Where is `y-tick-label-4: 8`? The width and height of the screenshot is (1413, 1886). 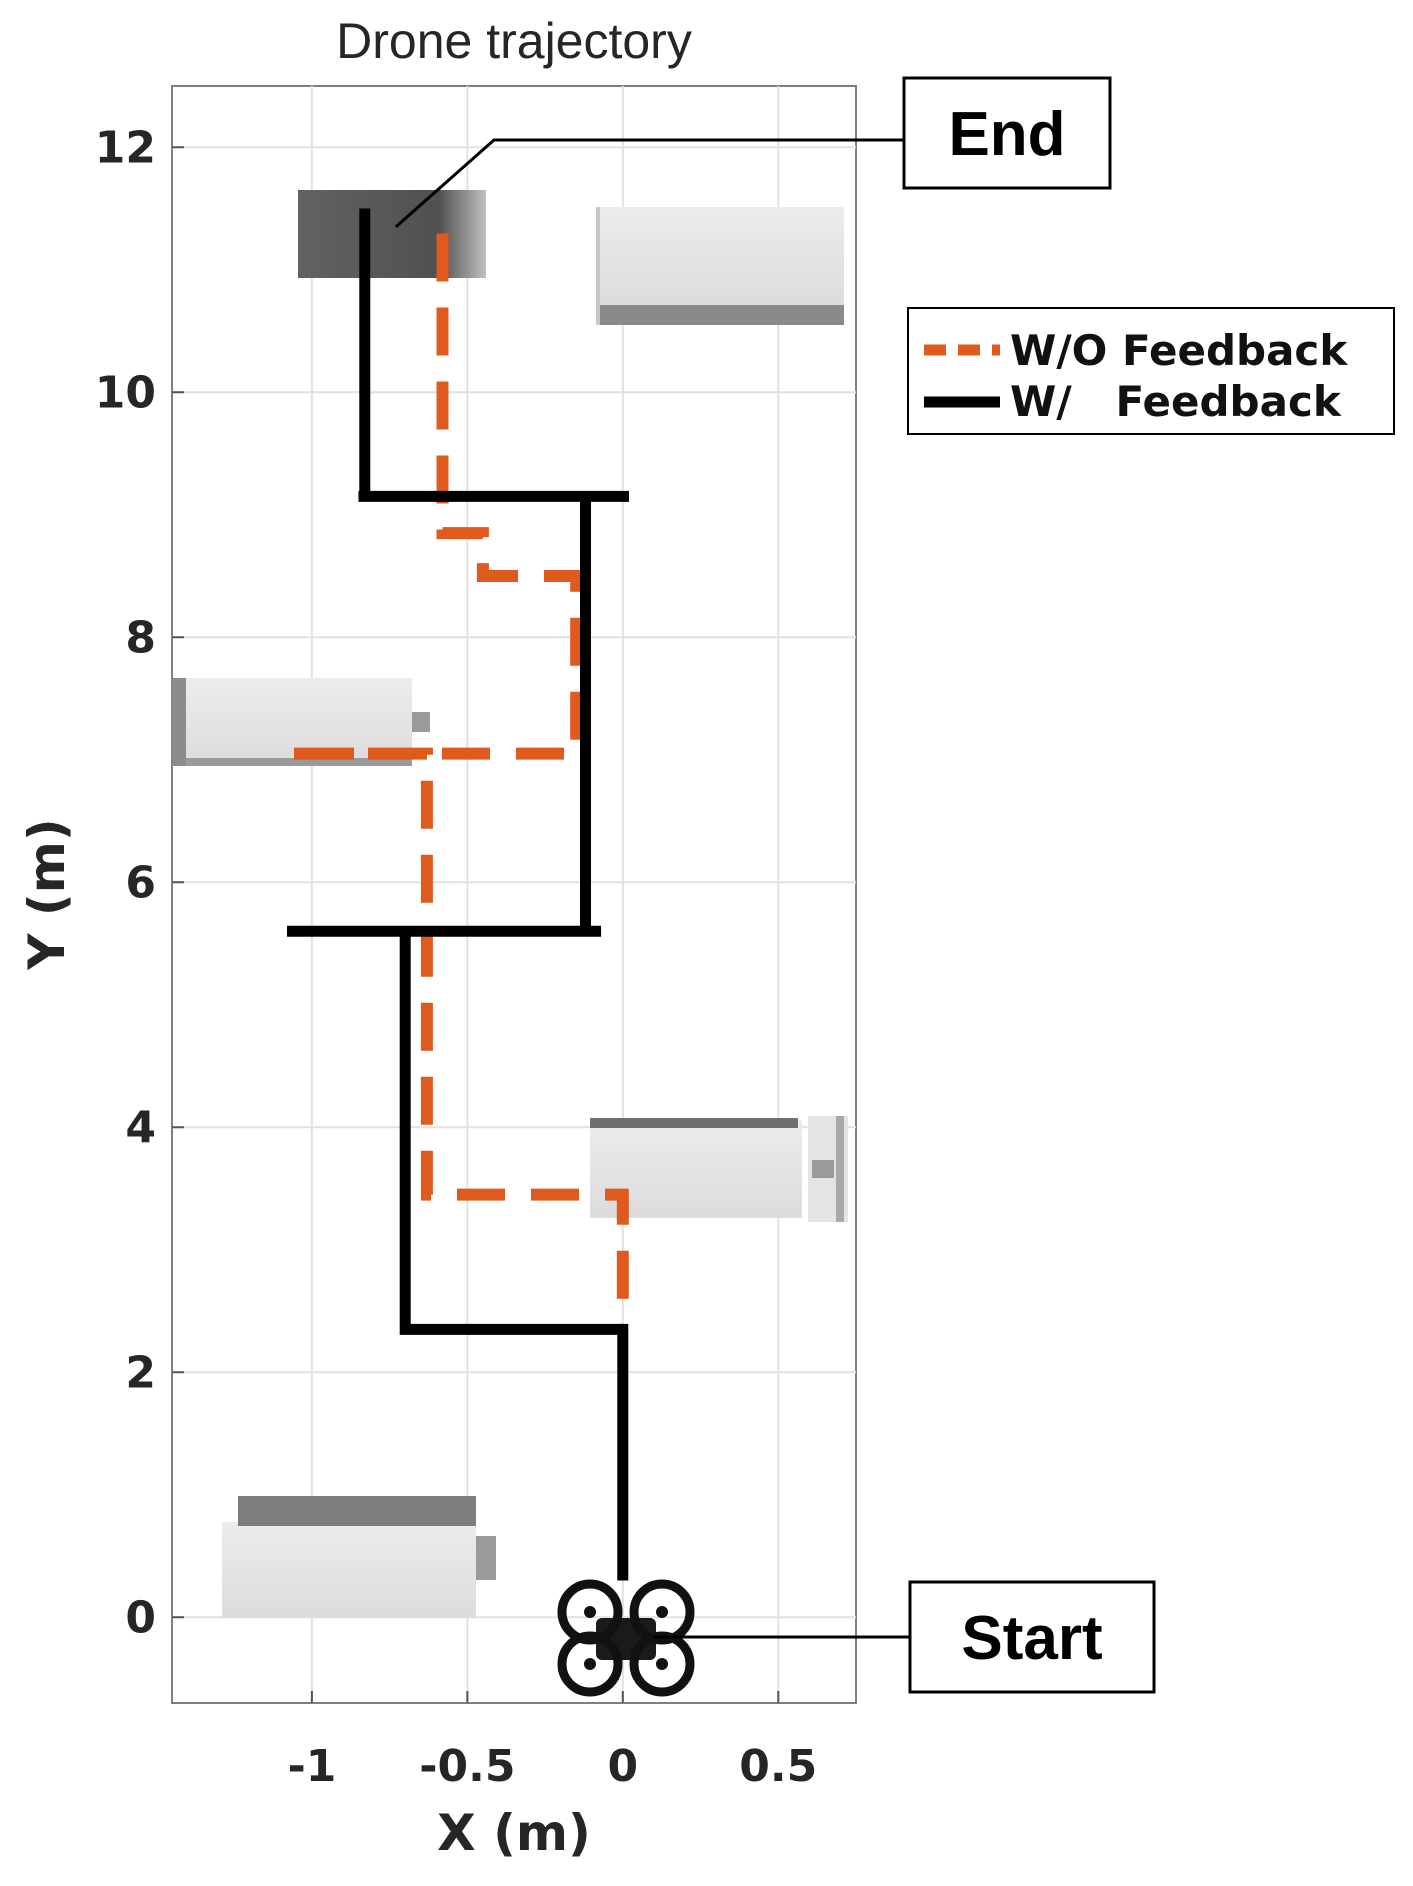 y-tick-label-4: 8 is located at coordinates (140, 637).